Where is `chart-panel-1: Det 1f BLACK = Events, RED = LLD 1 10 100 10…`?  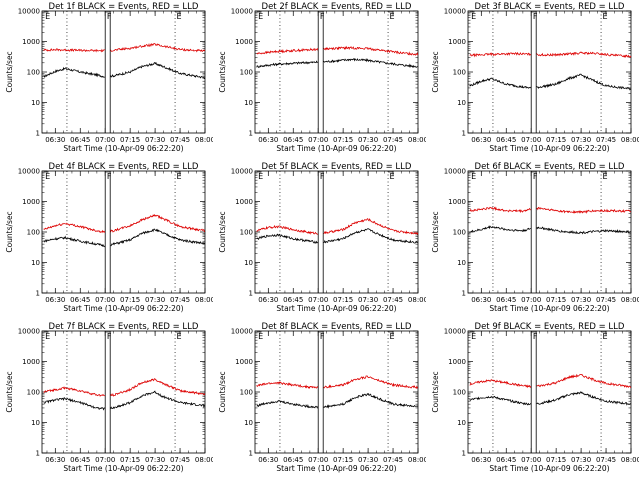
chart-panel-1: Det 1f BLACK = Events, RED = LLD 1 10 100 10… is located at coordinates (109, 77).